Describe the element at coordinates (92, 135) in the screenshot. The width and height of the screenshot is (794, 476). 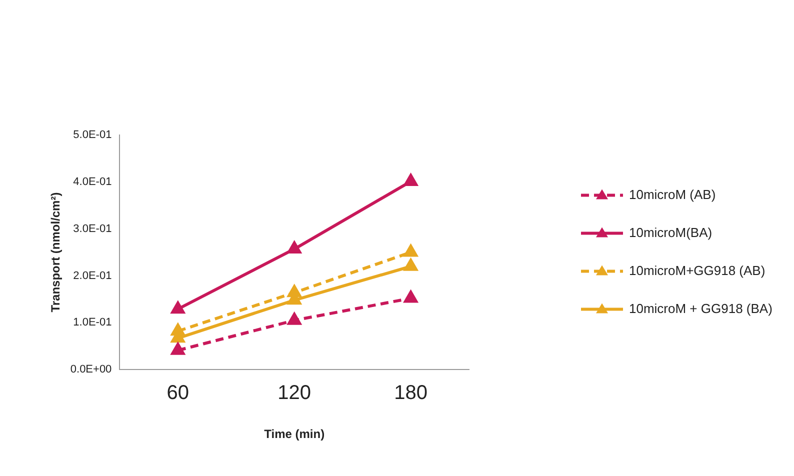
I see `y-tick-label: 5.0E-01` at that location.